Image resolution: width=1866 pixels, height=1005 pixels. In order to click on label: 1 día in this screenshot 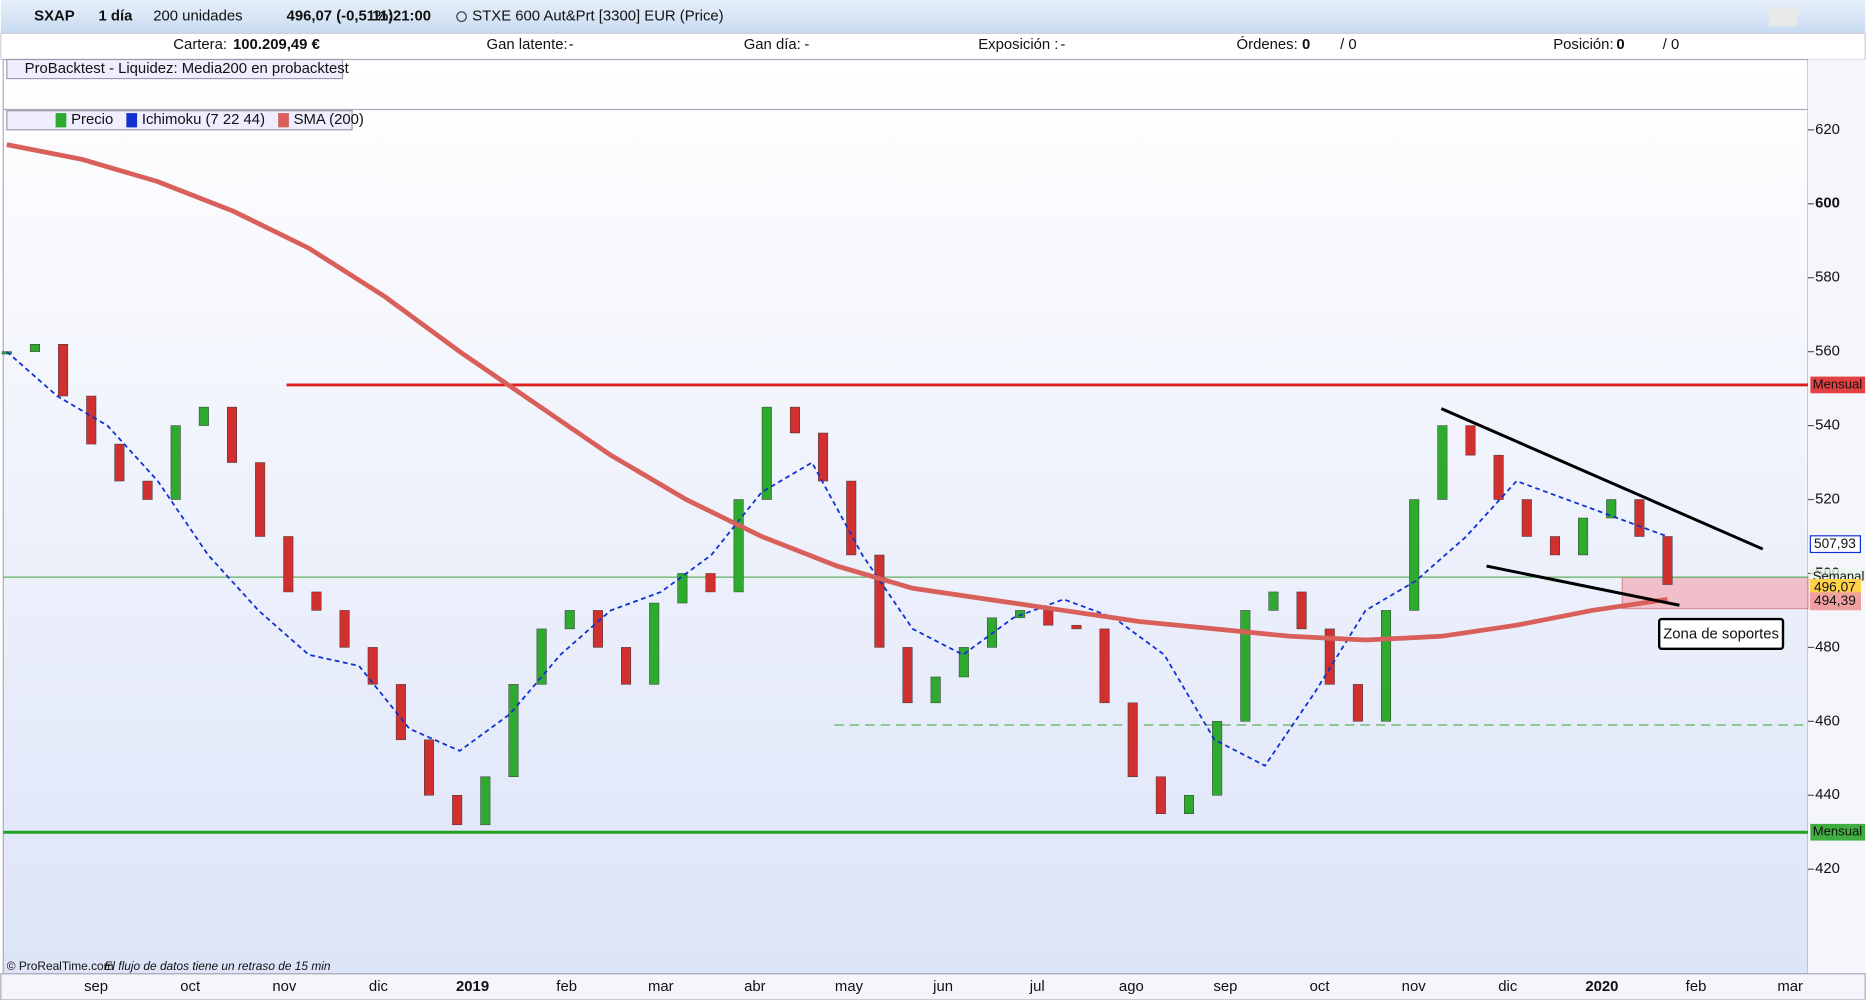, I will do `click(115, 17)`.